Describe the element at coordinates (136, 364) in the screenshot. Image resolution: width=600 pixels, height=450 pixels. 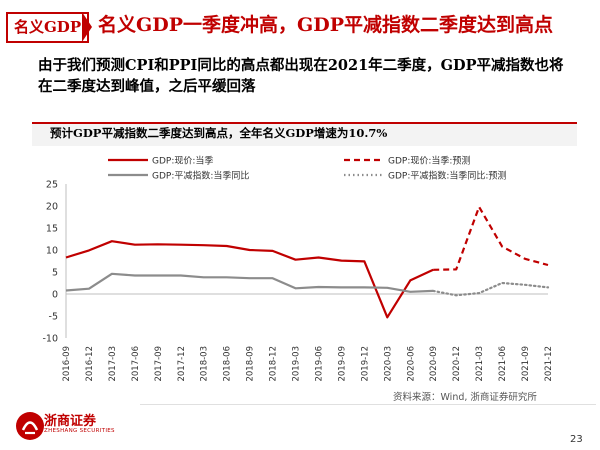
I see `x-tick-label: 2017-06` at that location.